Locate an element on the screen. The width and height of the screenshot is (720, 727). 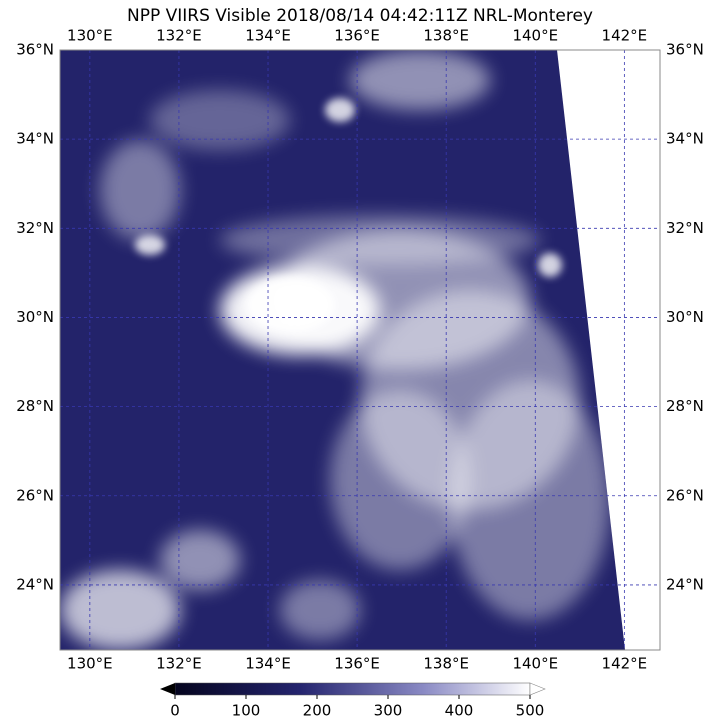
lat-label-left: 24°N is located at coordinates (35, 584).